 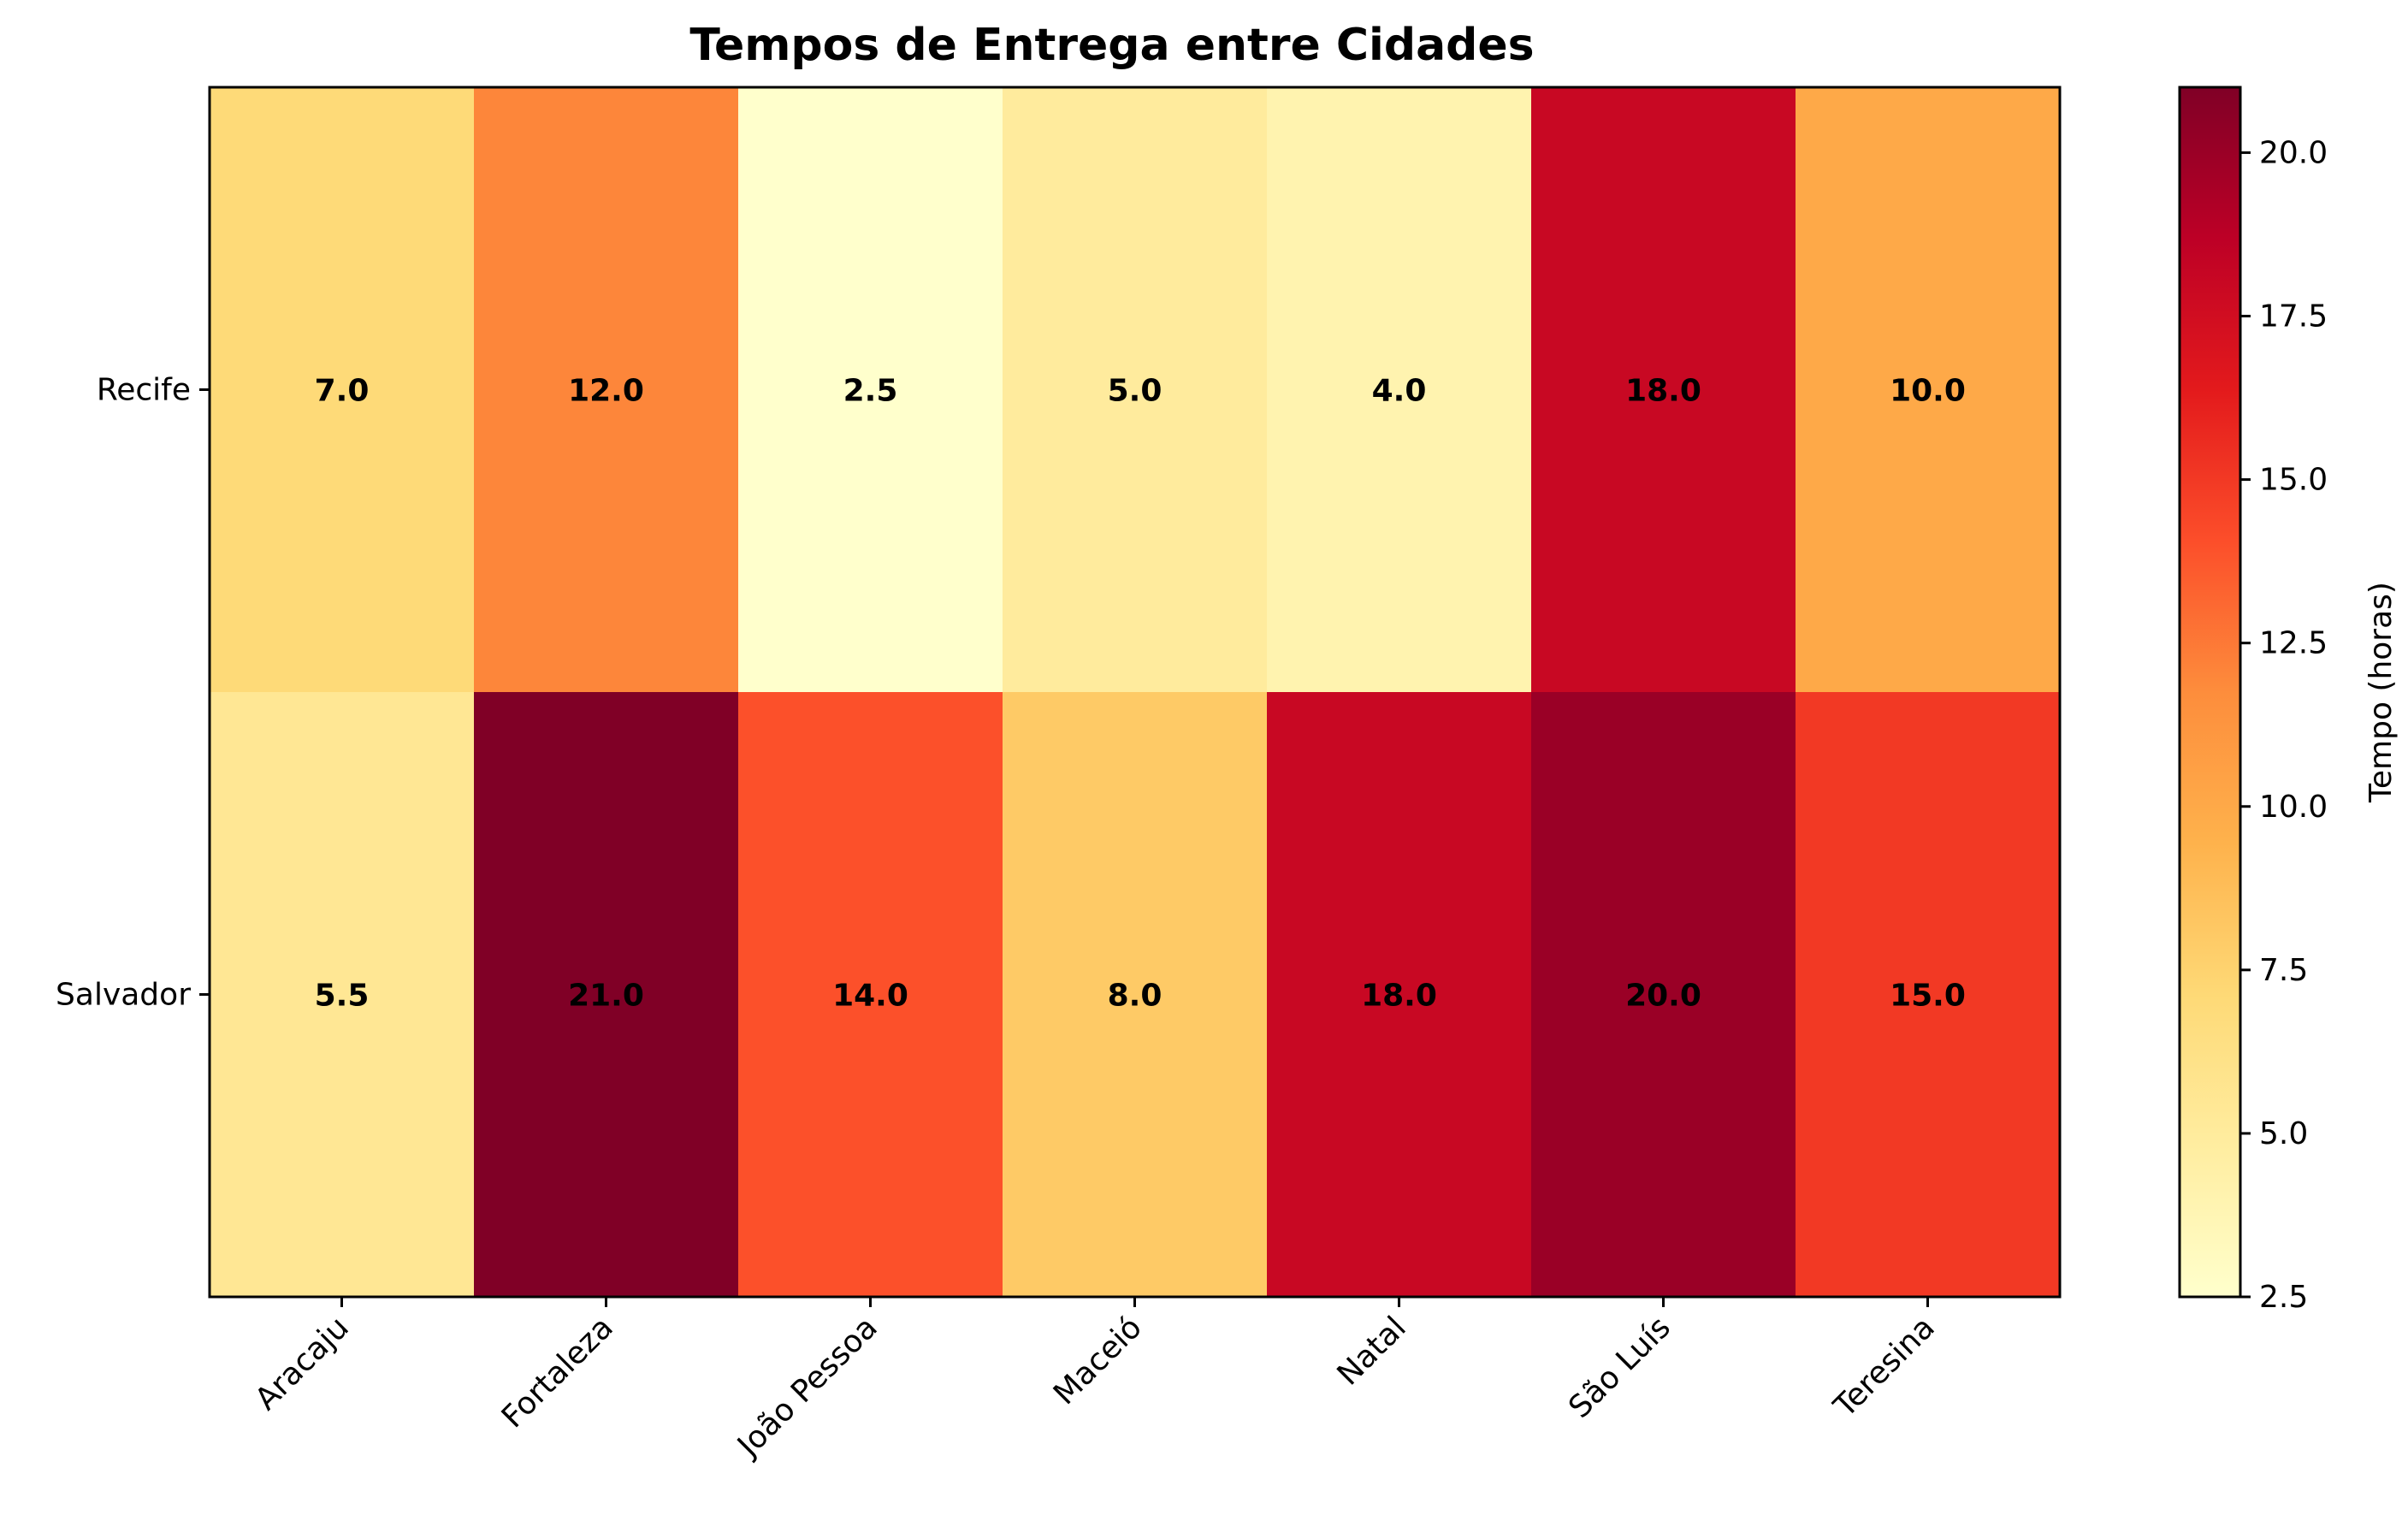 What do you see at coordinates (2293, 643) in the screenshot?
I see `colorbar-tick-label: 12.5` at bounding box center [2293, 643].